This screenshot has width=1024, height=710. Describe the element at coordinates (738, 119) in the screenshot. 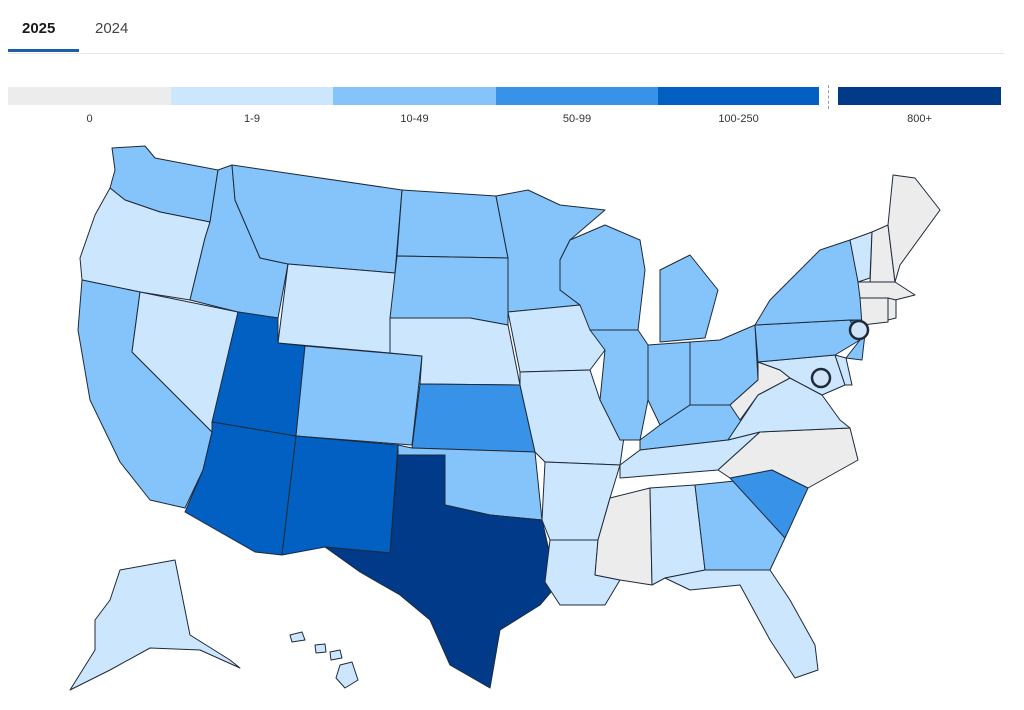

I see `legend-label-100-250: 100-250` at that location.